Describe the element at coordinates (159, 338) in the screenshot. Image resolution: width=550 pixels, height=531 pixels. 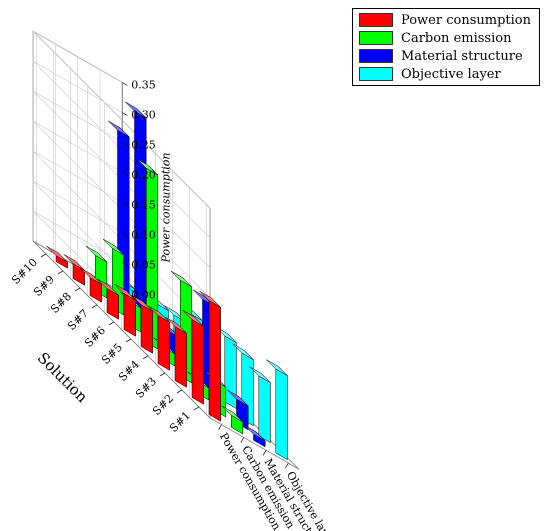
I see `bar-power-consumption-S4` at that location.